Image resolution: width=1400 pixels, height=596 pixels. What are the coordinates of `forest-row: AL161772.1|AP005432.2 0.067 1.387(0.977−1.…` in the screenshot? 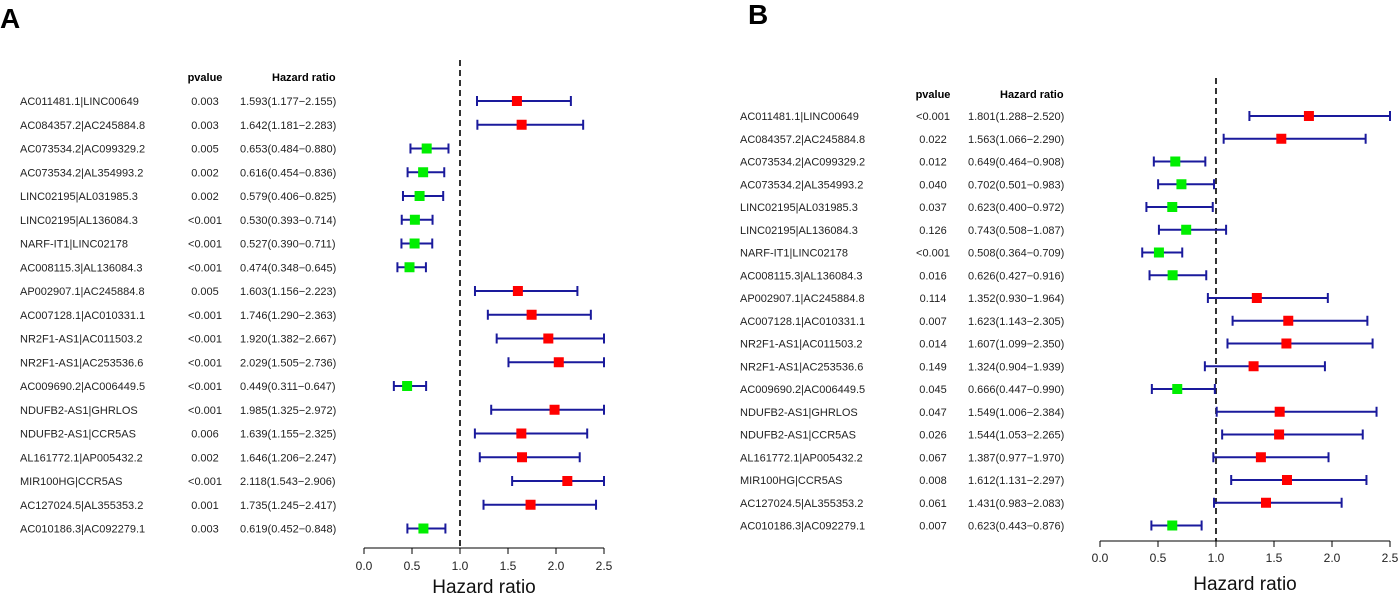 It's located at (1035, 458).